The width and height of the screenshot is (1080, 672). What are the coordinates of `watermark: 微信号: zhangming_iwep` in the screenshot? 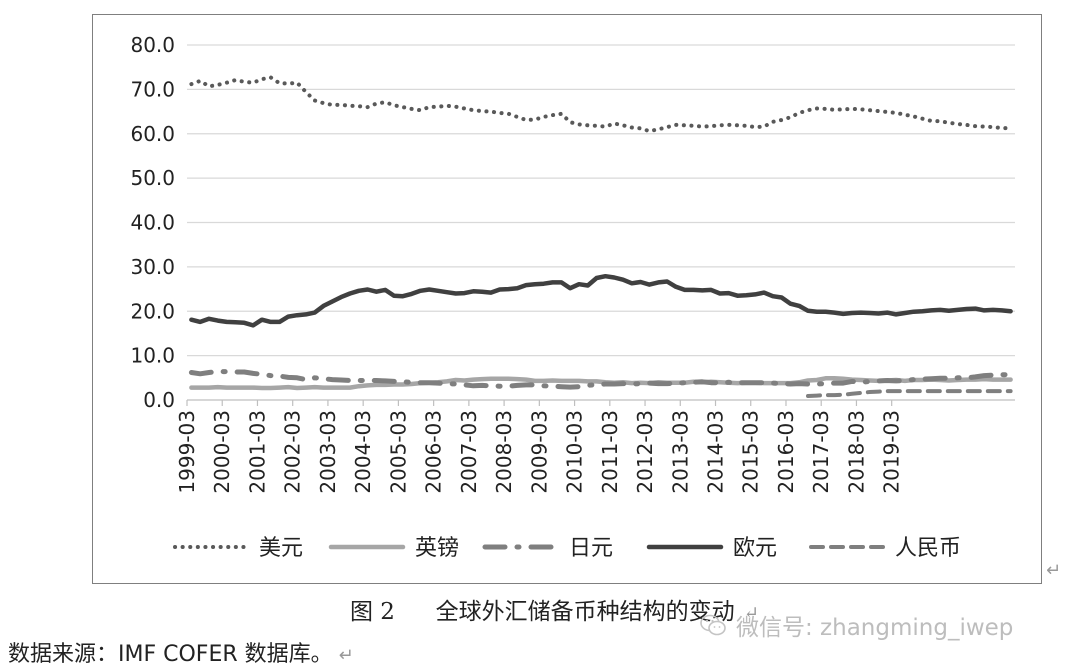 It's located at (856, 625).